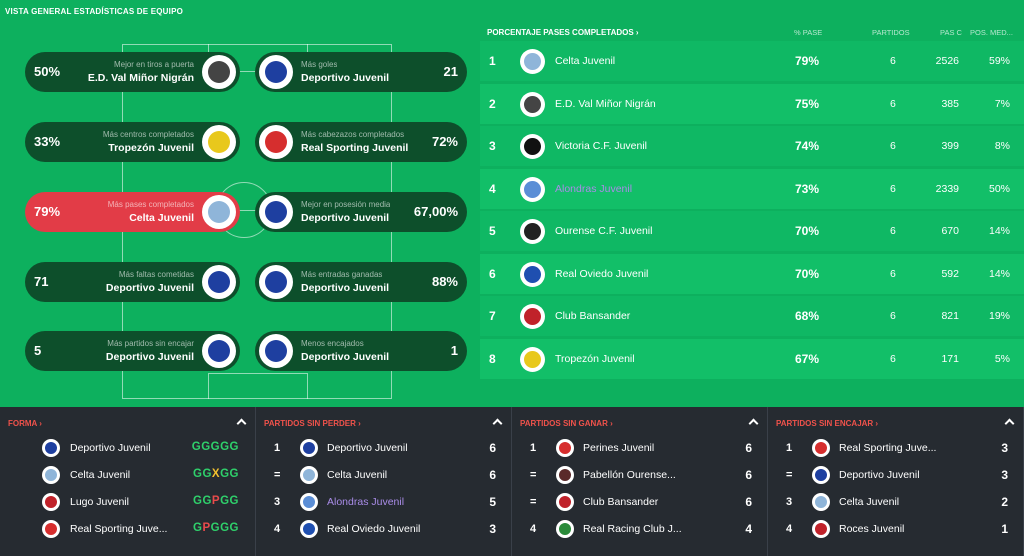  I want to click on row-team-name: E.D. Val Miñor Nigrán, so click(605, 103).